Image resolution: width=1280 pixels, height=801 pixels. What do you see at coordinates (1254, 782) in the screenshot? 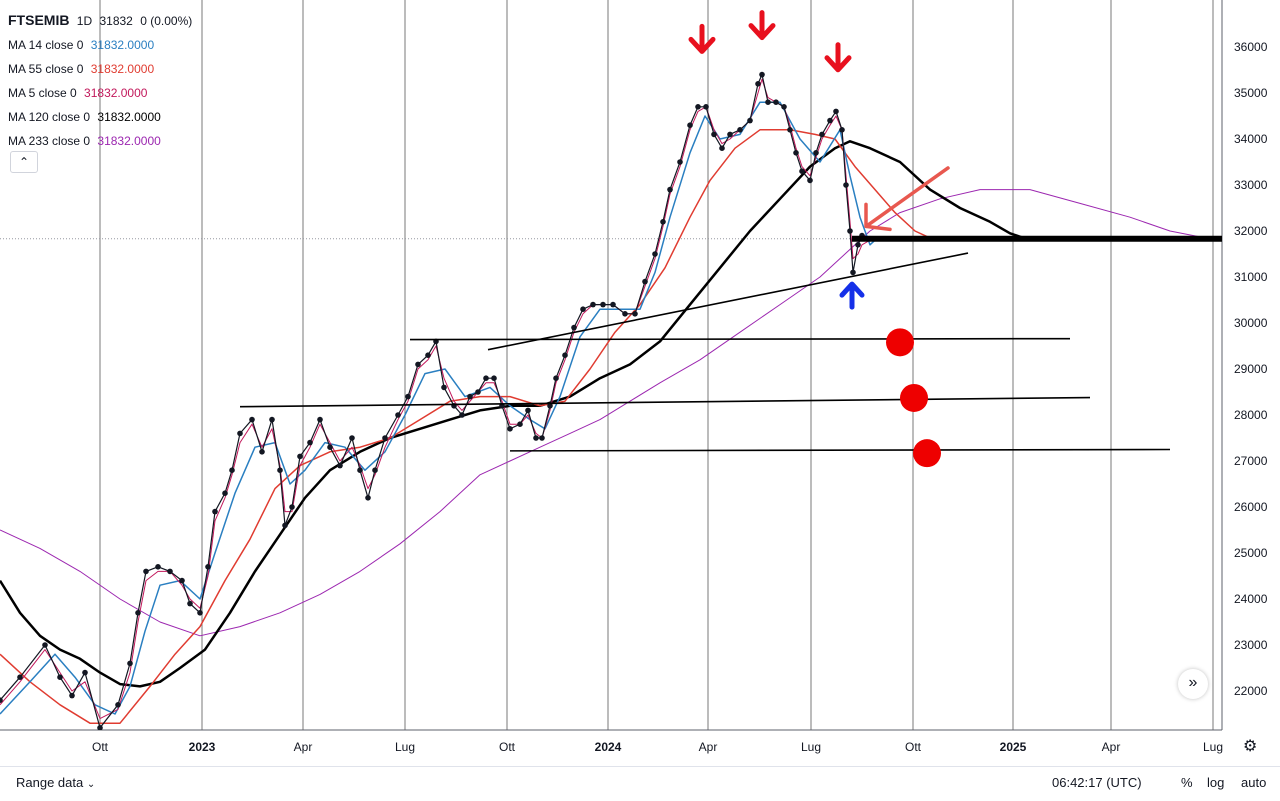
I see `auto-toggle: auto` at bounding box center [1254, 782].